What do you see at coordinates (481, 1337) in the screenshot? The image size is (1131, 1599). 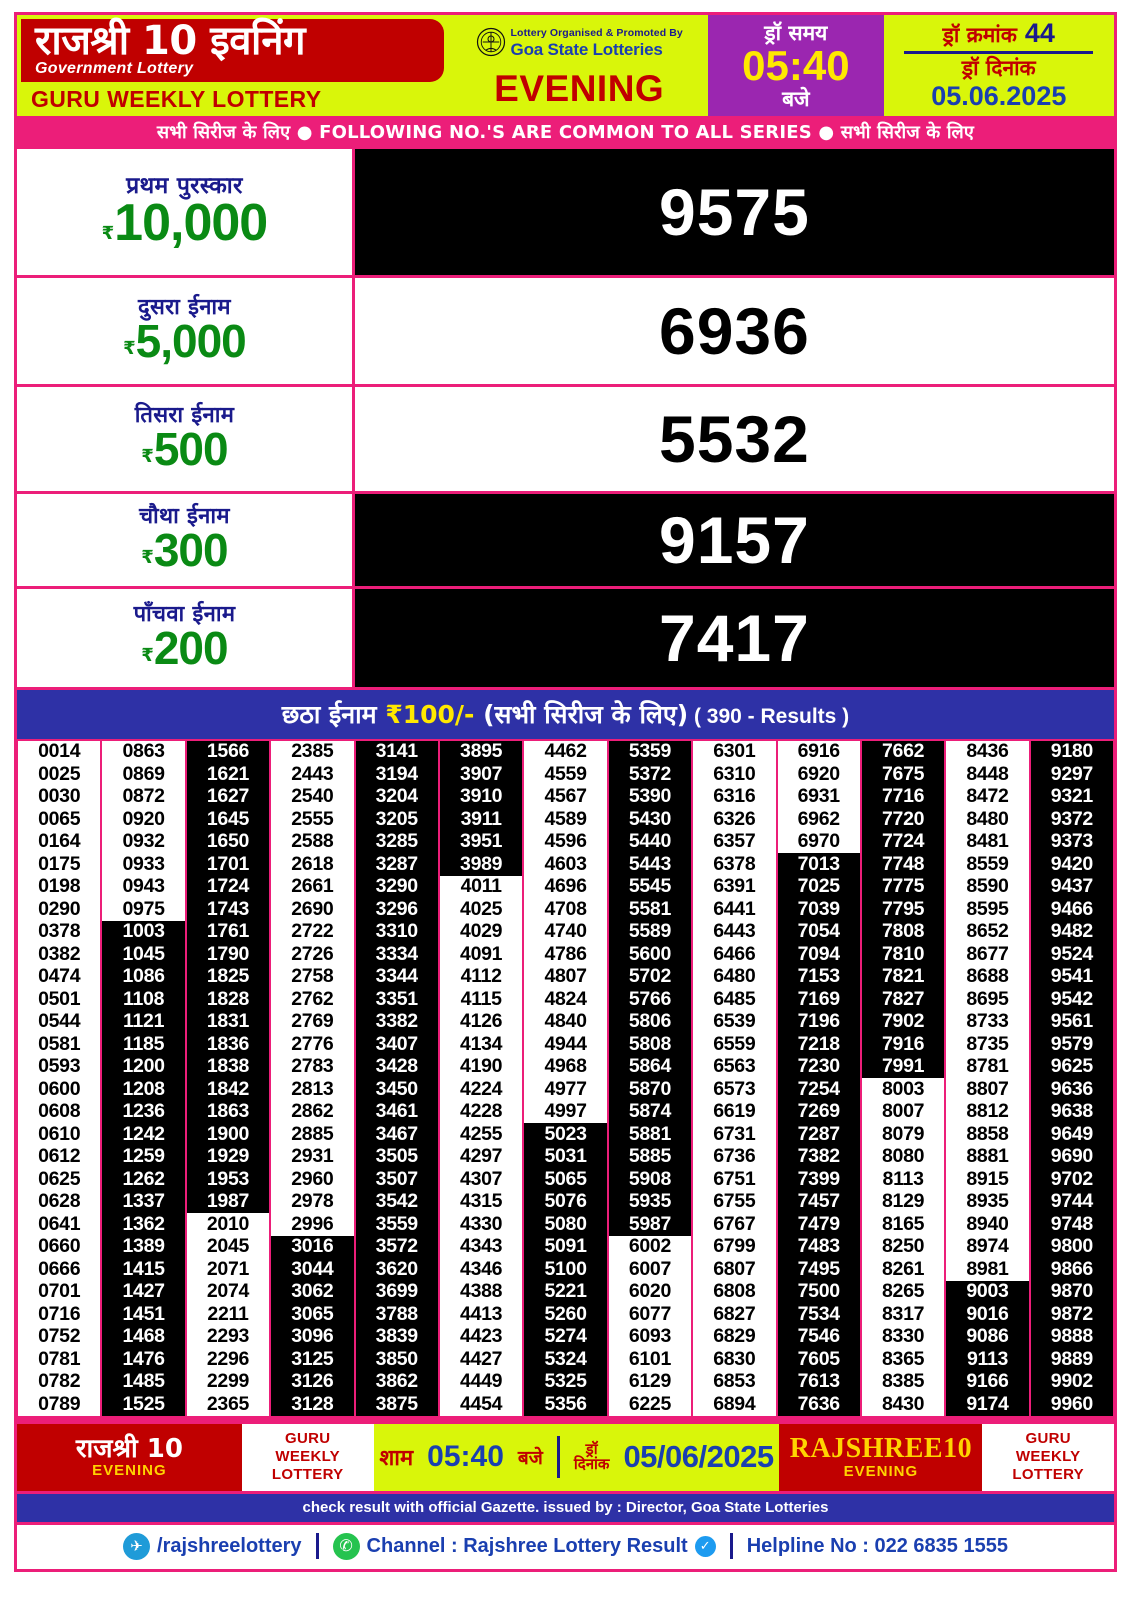 I see `grid-number: 4423` at bounding box center [481, 1337].